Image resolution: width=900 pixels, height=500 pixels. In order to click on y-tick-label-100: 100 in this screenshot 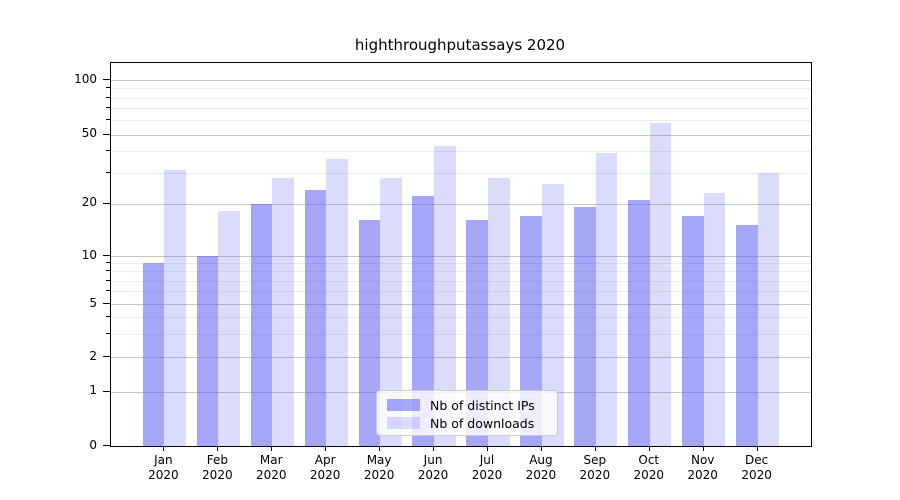, I will do `click(85, 78)`.